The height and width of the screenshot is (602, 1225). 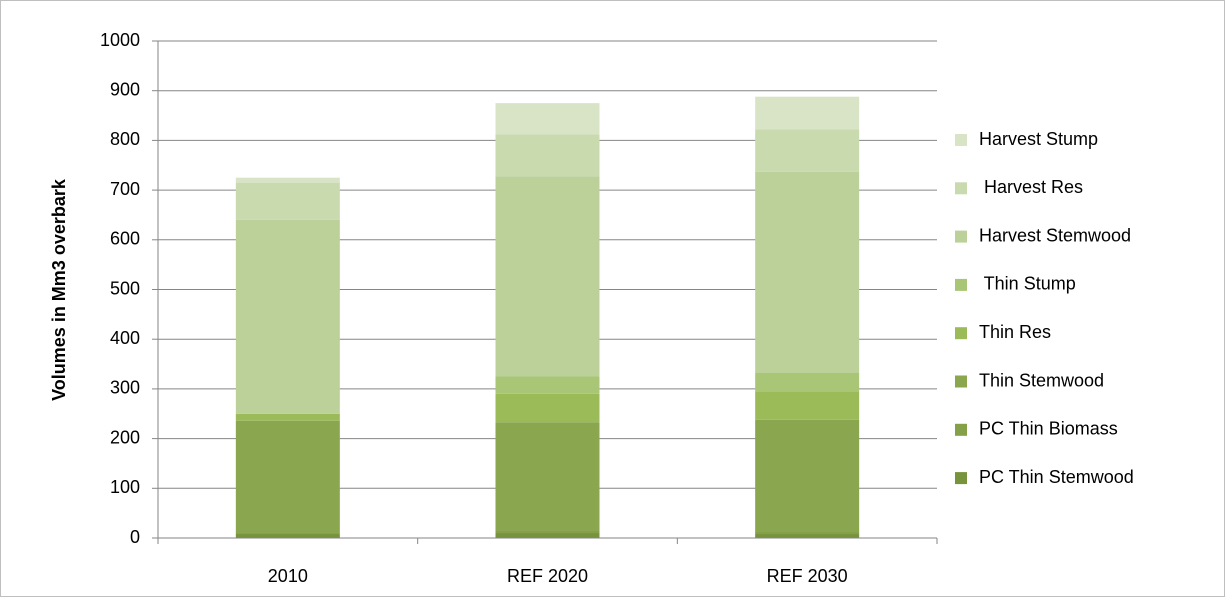 What do you see at coordinates (1048, 429) in the screenshot?
I see `legend-label: PC Thin Biomass` at bounding box center [1048, 429].